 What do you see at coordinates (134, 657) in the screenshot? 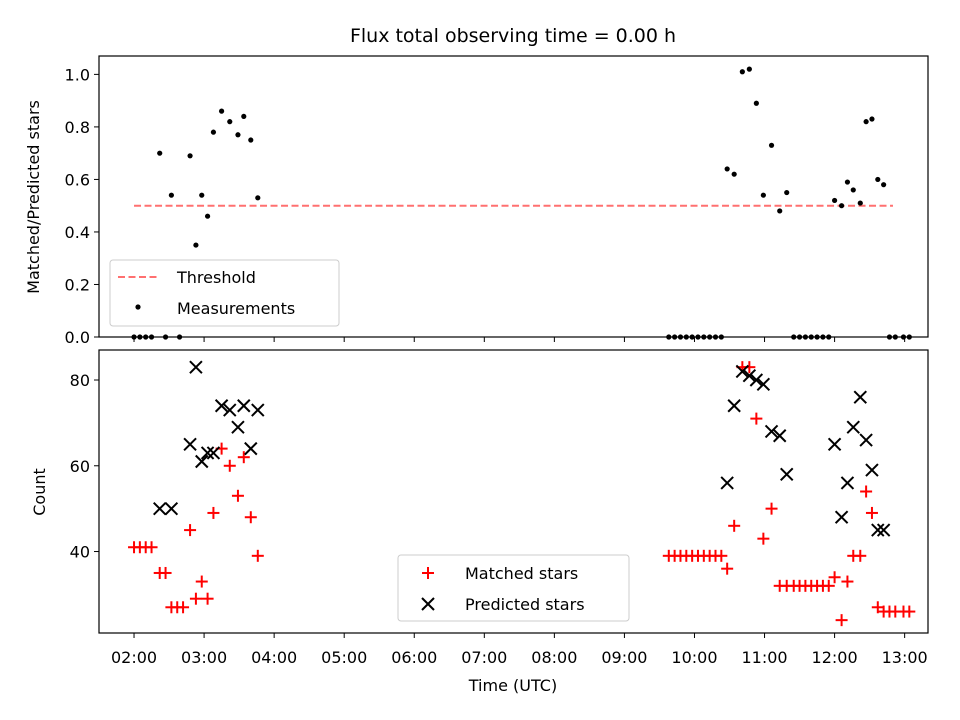
I see `x-tick-label: 02:00` at bounding box center [134, 657].